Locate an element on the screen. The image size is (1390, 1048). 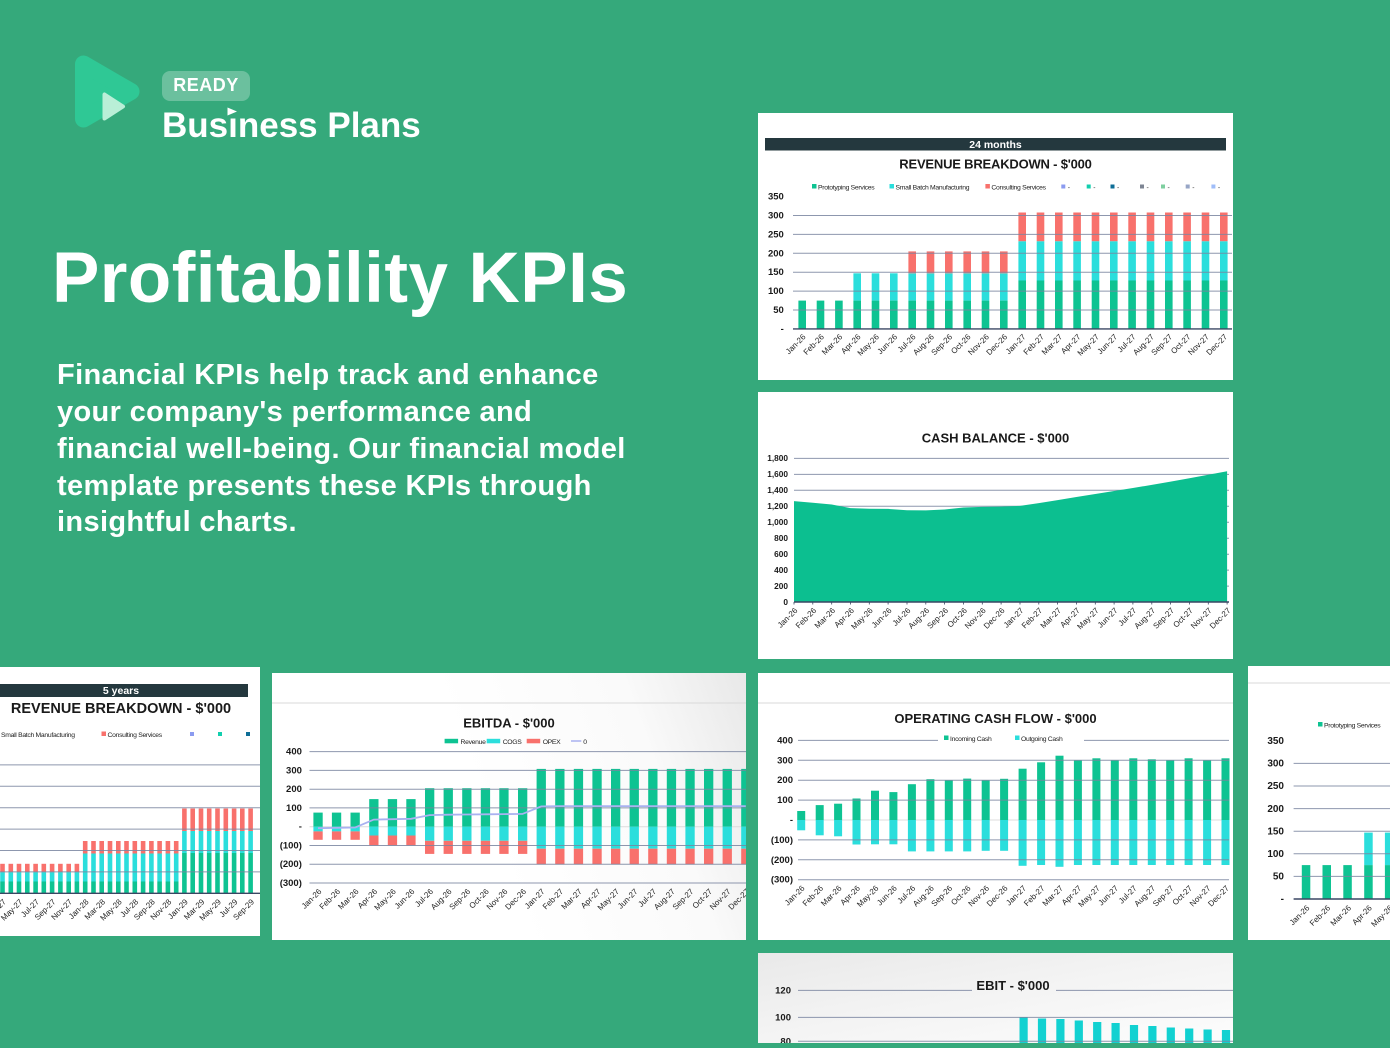
svg-text: Outgoing Cash is located at coordinates (1042, 739).